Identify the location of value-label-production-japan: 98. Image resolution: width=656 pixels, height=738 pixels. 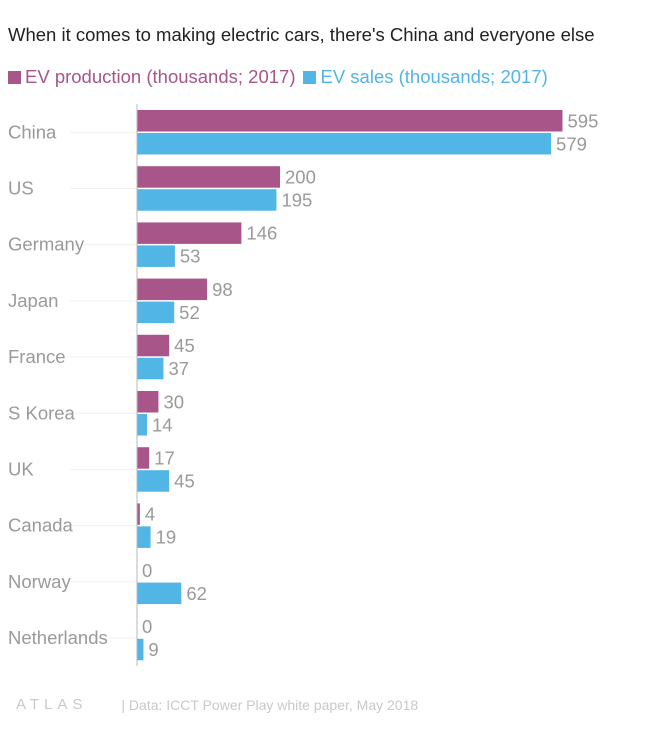
(222, 289).